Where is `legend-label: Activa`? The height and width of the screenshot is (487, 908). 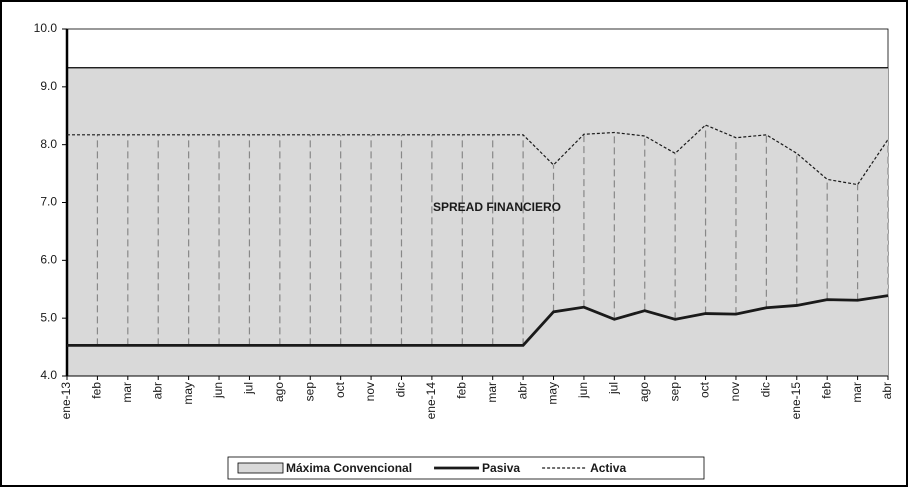
legend-label: Activa is located at coordinates (608, 468).